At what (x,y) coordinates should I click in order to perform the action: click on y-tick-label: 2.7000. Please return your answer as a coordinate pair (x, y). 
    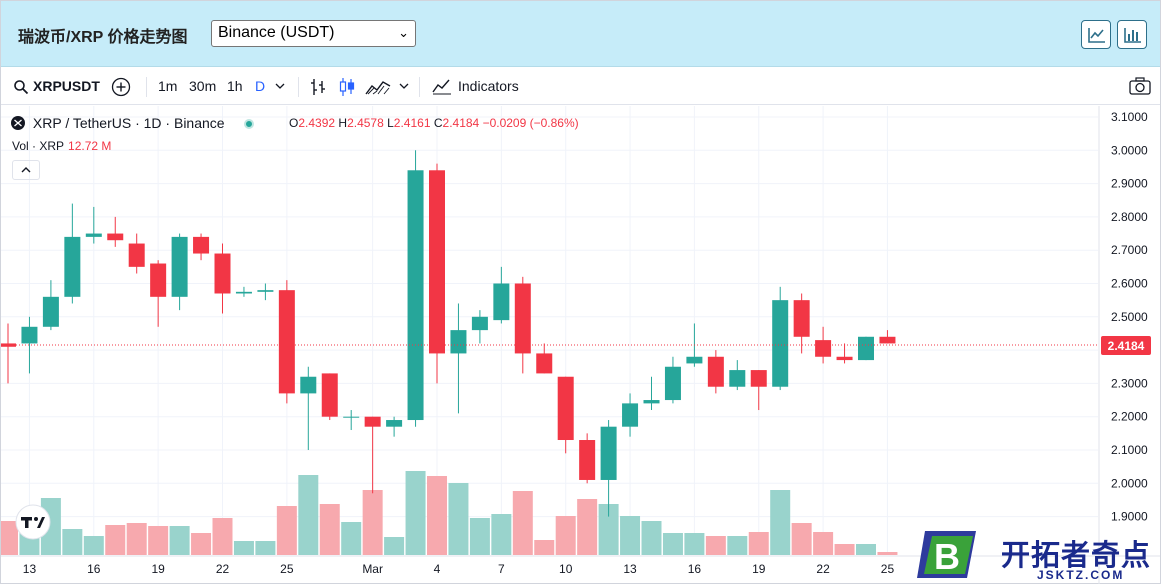
    Looking at the image, I should click on (1129, 250).